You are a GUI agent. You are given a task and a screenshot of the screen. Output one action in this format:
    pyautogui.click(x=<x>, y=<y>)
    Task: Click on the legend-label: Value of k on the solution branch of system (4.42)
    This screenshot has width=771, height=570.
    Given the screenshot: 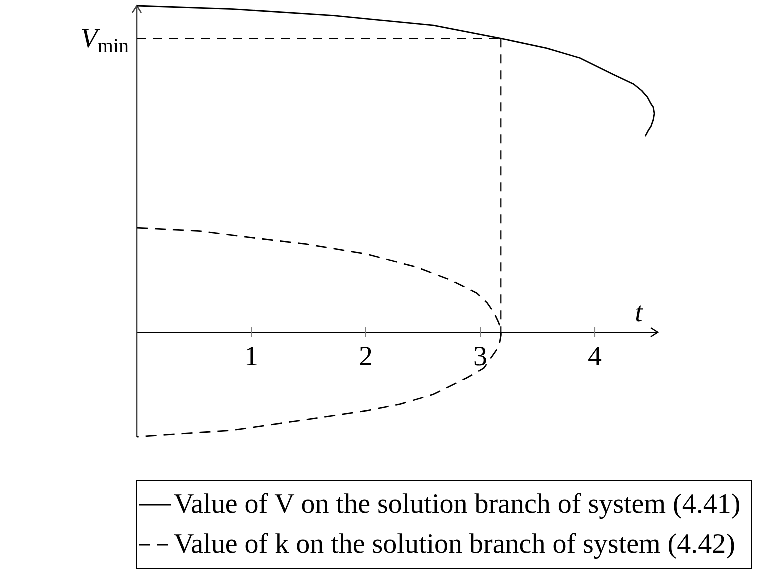 What is the action you would take?
    pyautogui.click(x=455, y=545)
    